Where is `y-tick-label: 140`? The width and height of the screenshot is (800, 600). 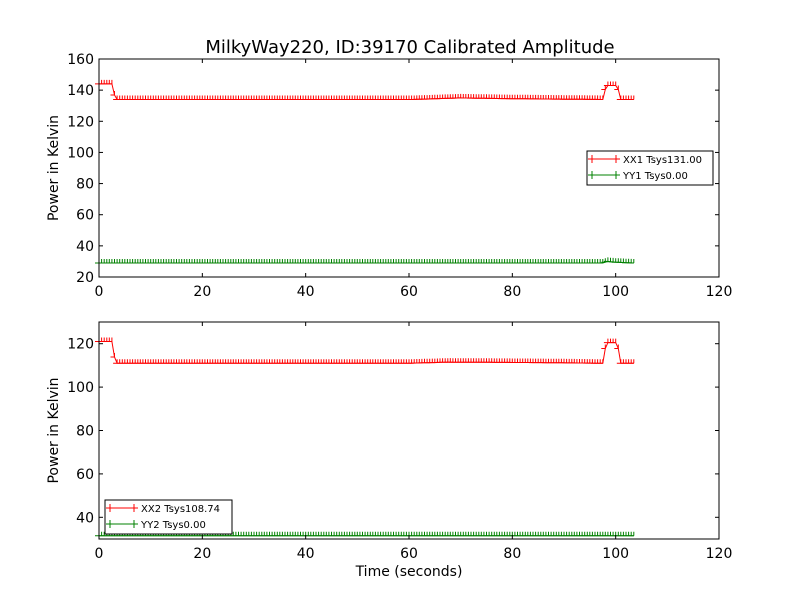
y-tick-label: 140 is located at coordinates (80, 91).